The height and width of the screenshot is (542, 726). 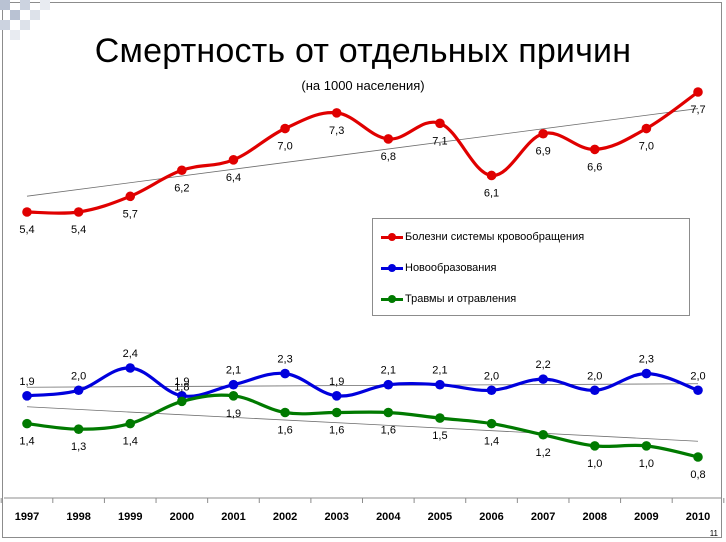 What do you see at coordinates (491, 193) in the screenshot?
I see `data-label: 6,1` at bounding box center [491, 193].